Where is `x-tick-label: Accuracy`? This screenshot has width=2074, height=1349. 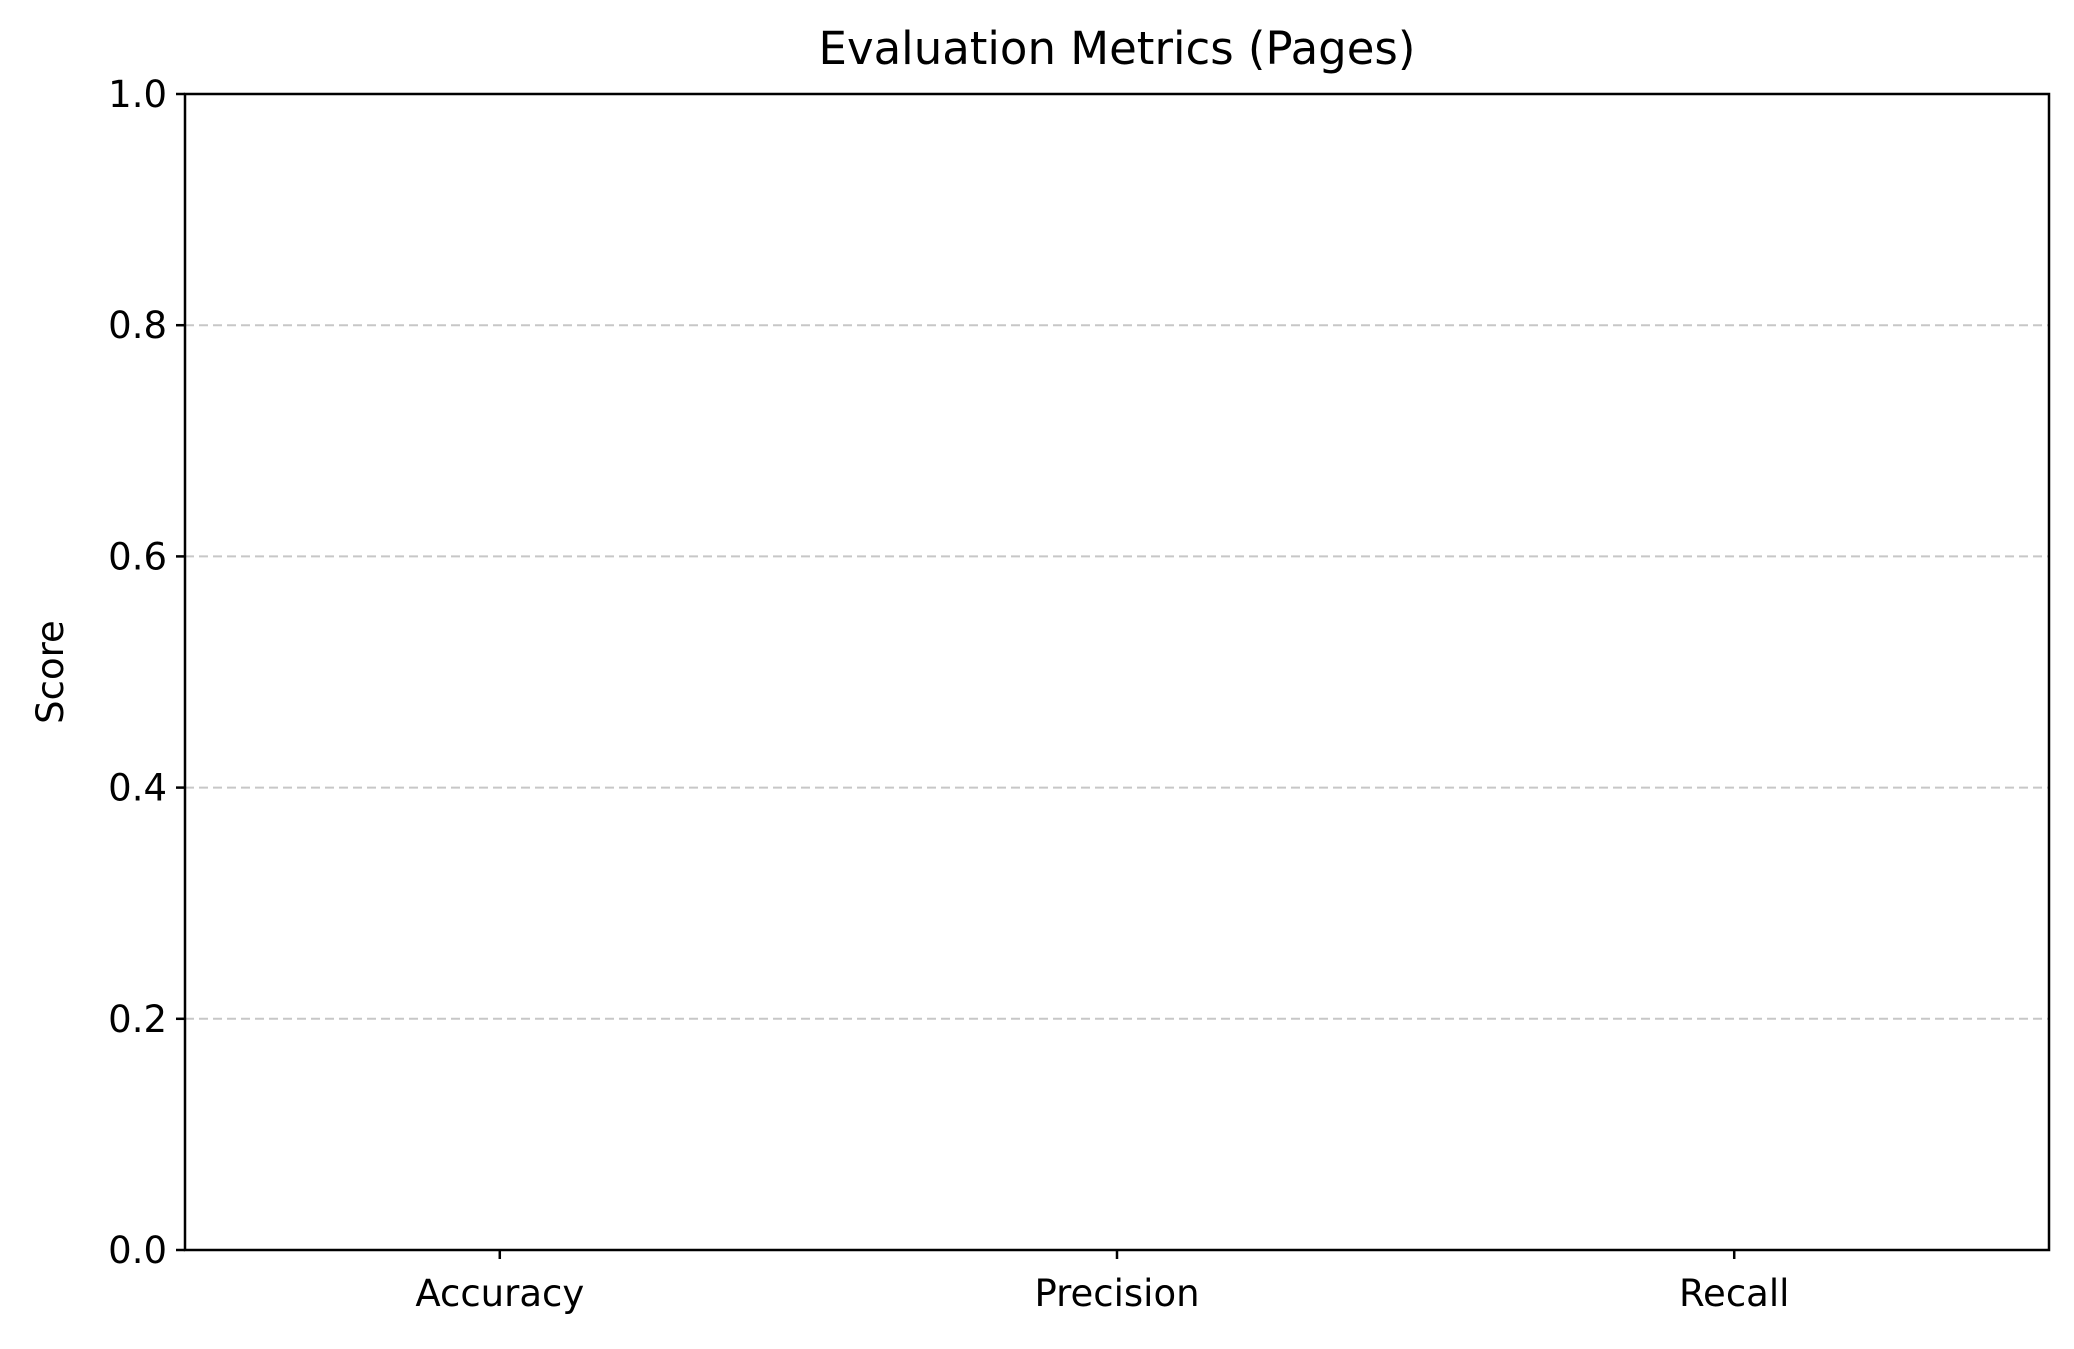
x-tick-label: Accuracy is located at coordinates (499, 1293).